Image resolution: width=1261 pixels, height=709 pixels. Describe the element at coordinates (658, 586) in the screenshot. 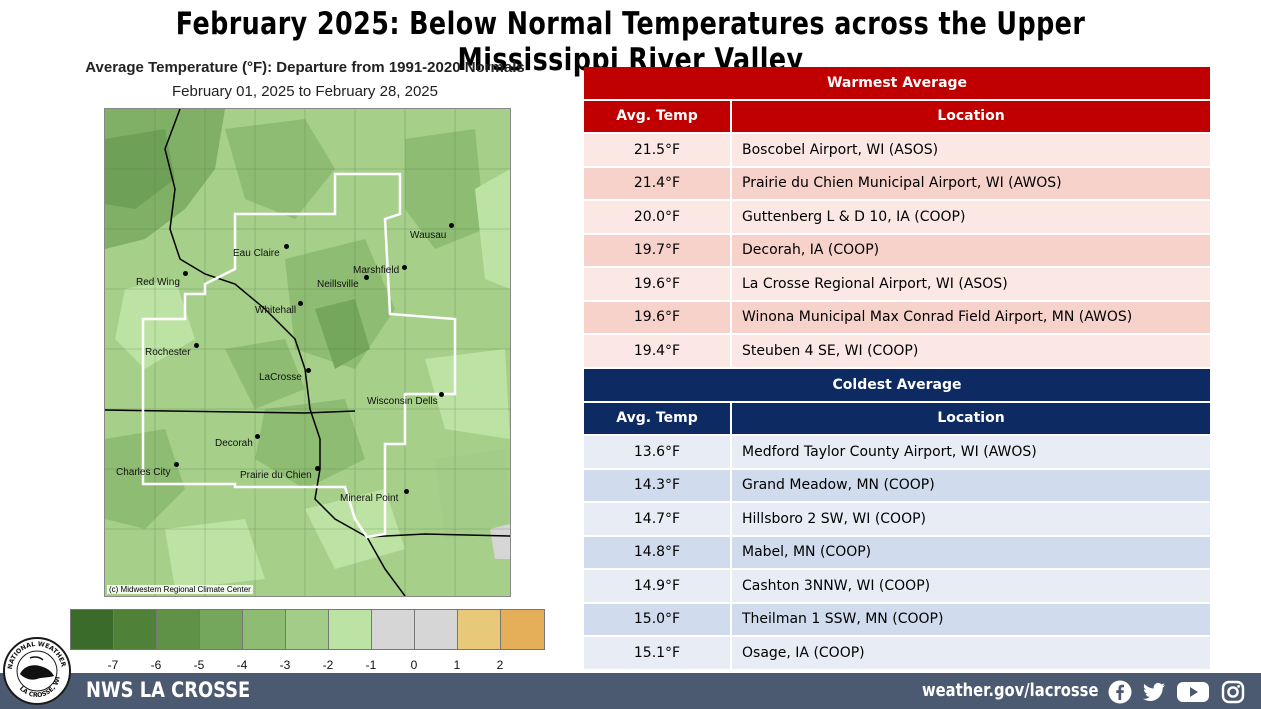

I see `avg-temp-cell: 14.9°F` at that location.